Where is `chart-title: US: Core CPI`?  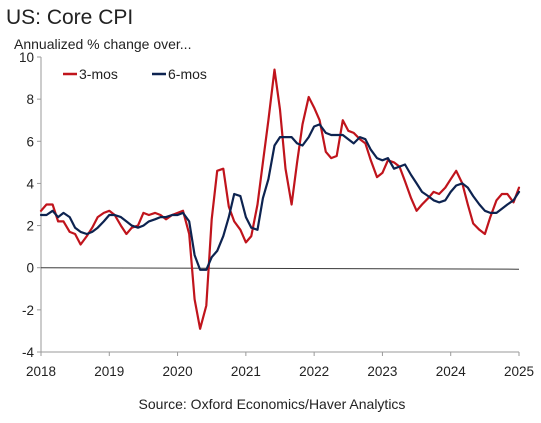 chart-title: US: Core CPI is located at coordinates (69, 17).